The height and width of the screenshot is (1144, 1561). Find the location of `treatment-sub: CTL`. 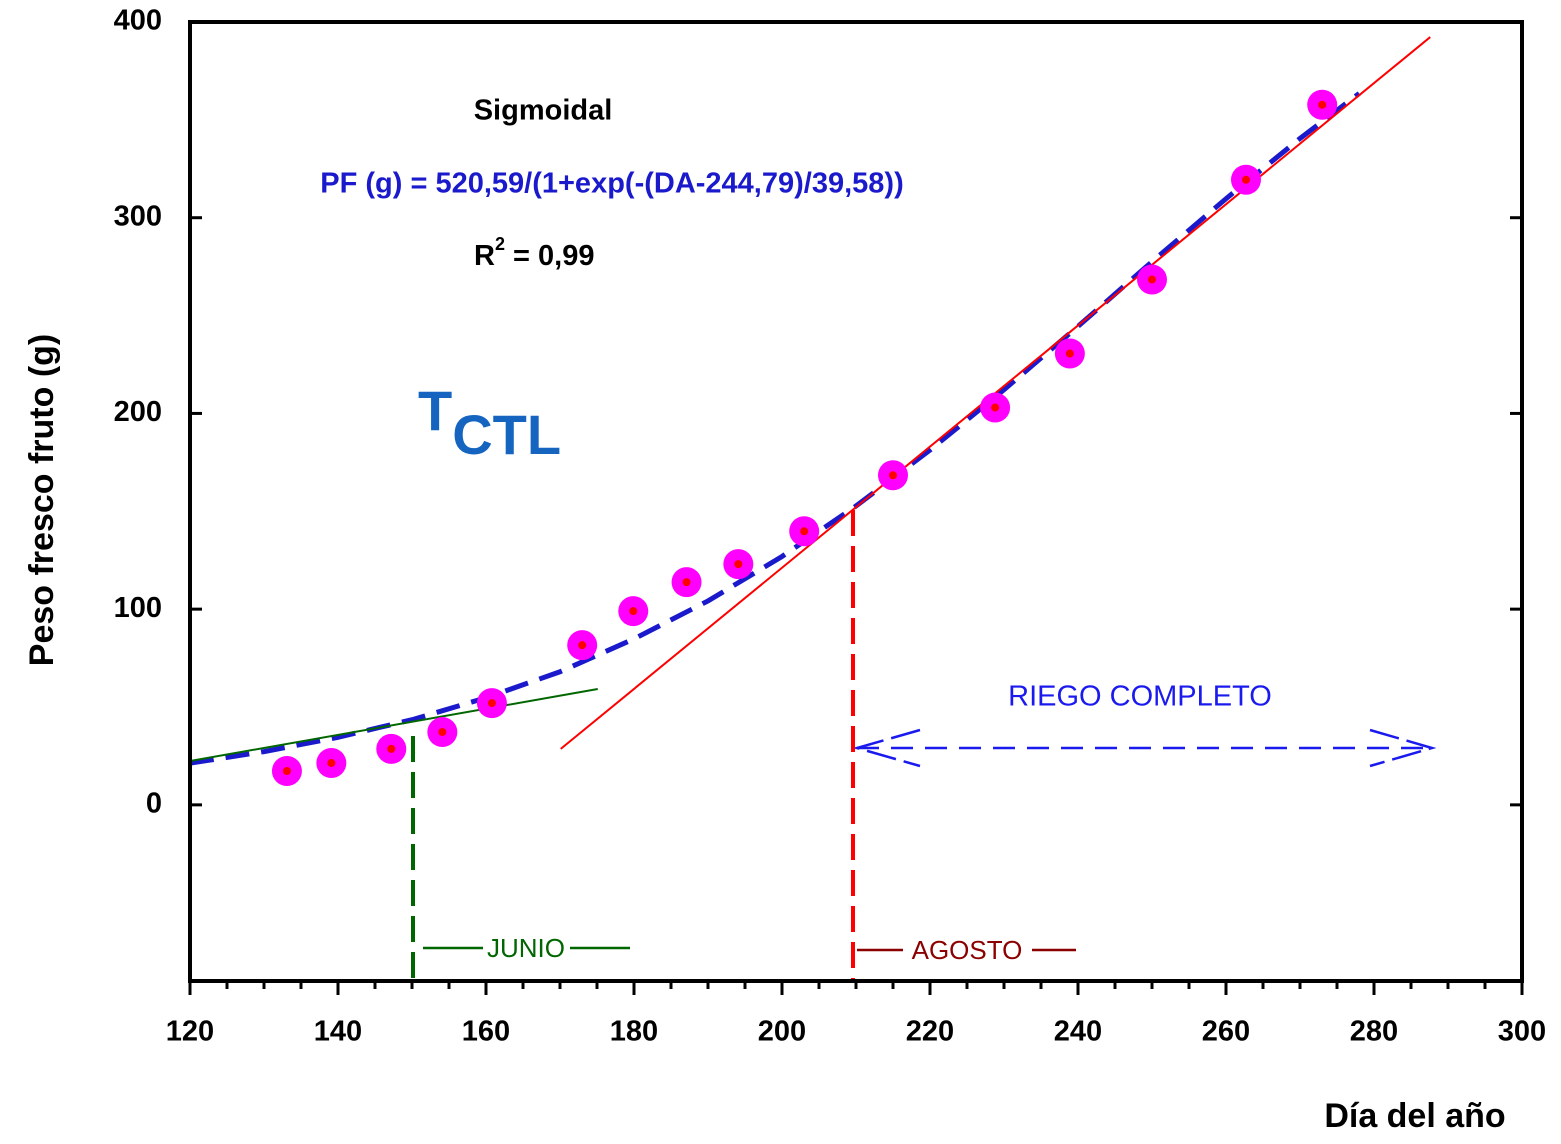

treatment-sub: CTL is located at coordinates (506, 434).